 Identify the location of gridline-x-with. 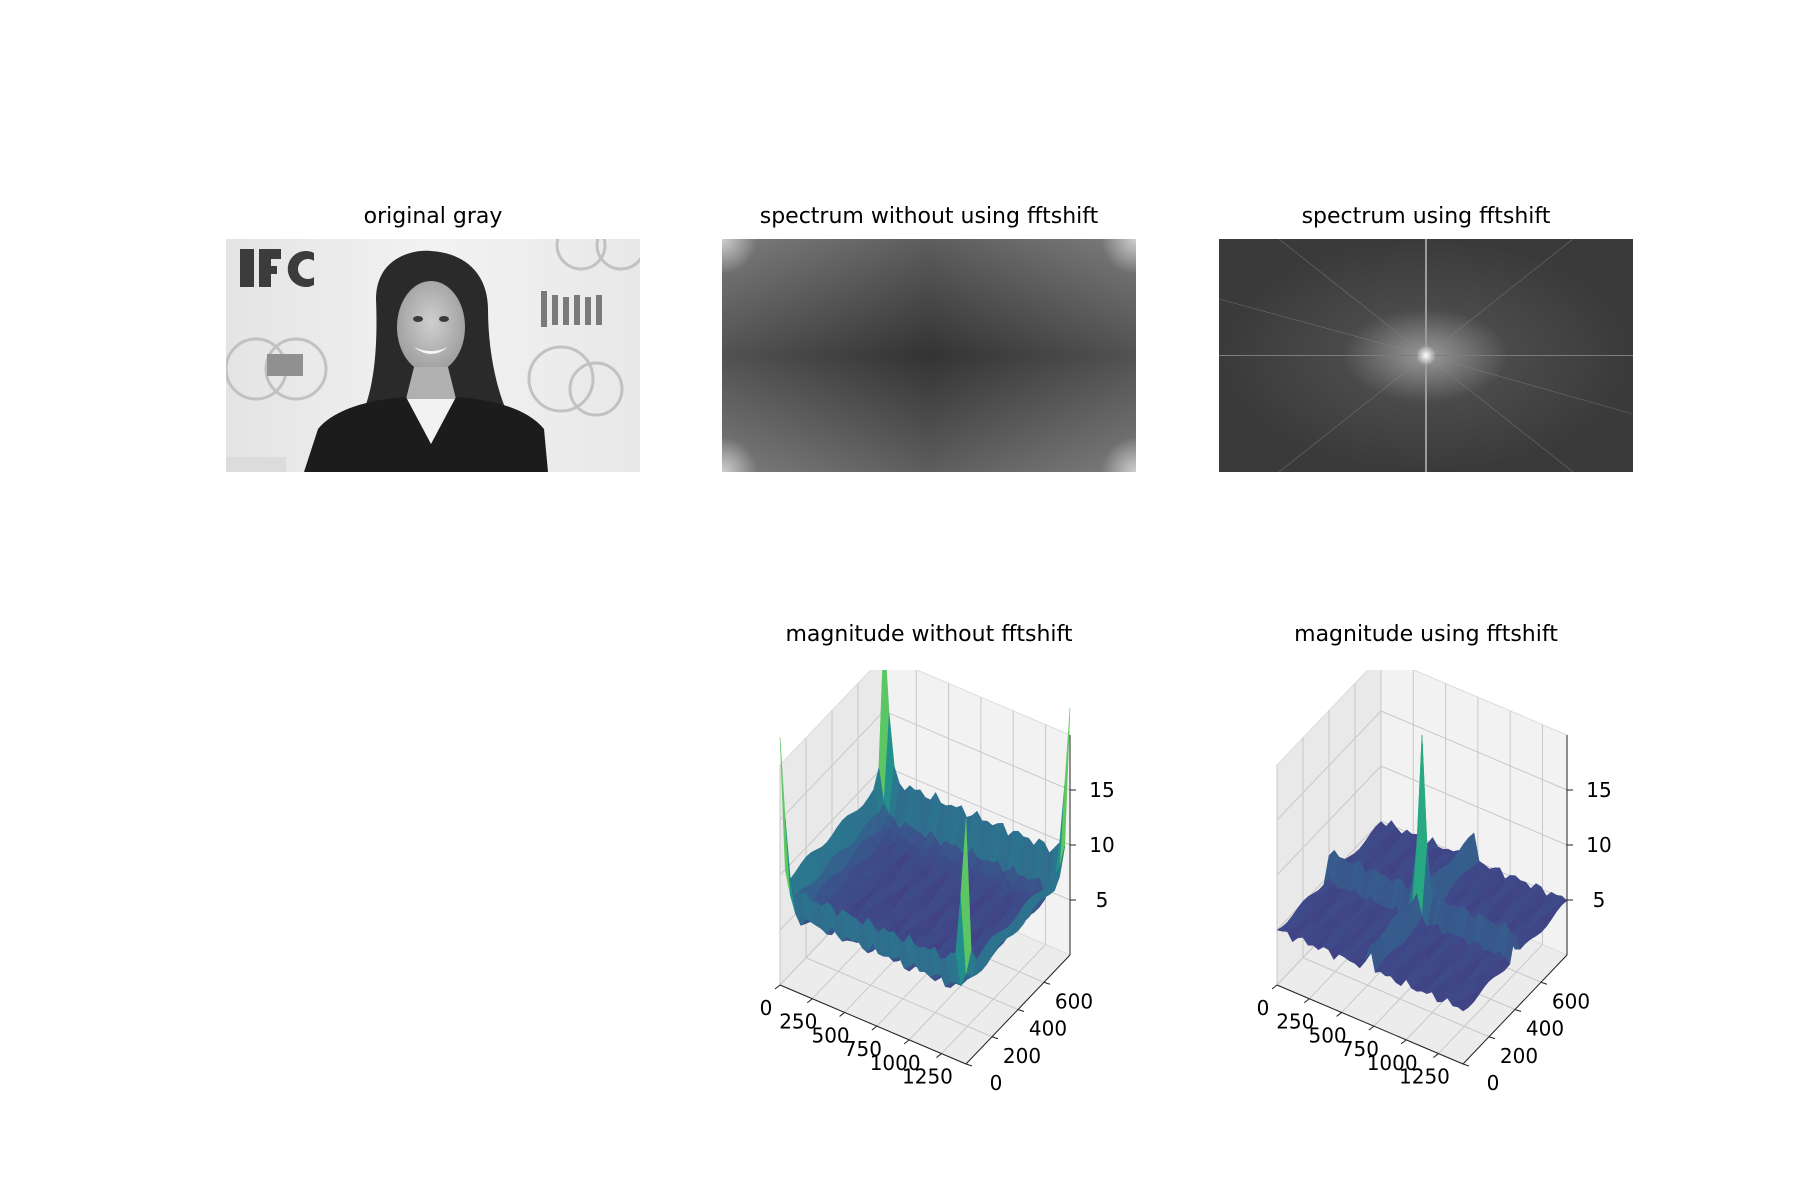
(1490, 889).